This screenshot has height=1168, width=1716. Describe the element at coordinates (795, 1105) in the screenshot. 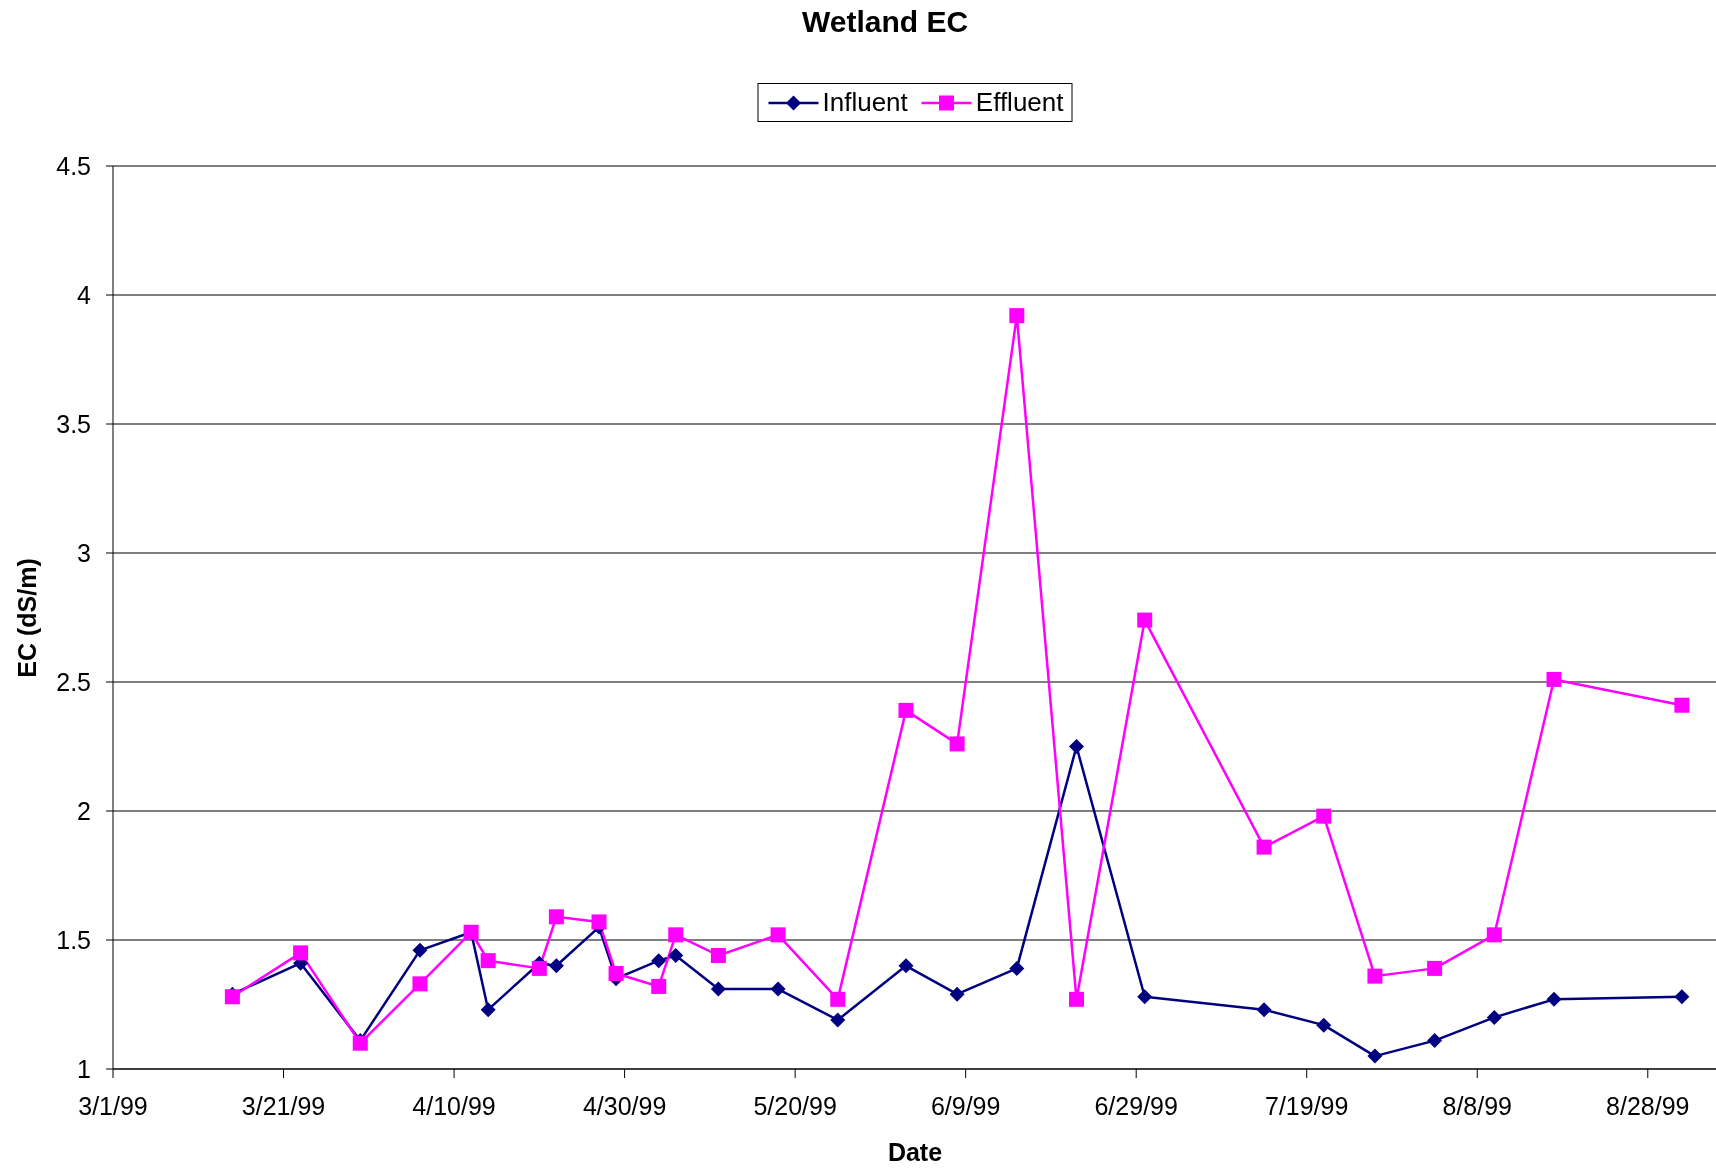

I see `x-tick-label: 5/20/99` at that location.